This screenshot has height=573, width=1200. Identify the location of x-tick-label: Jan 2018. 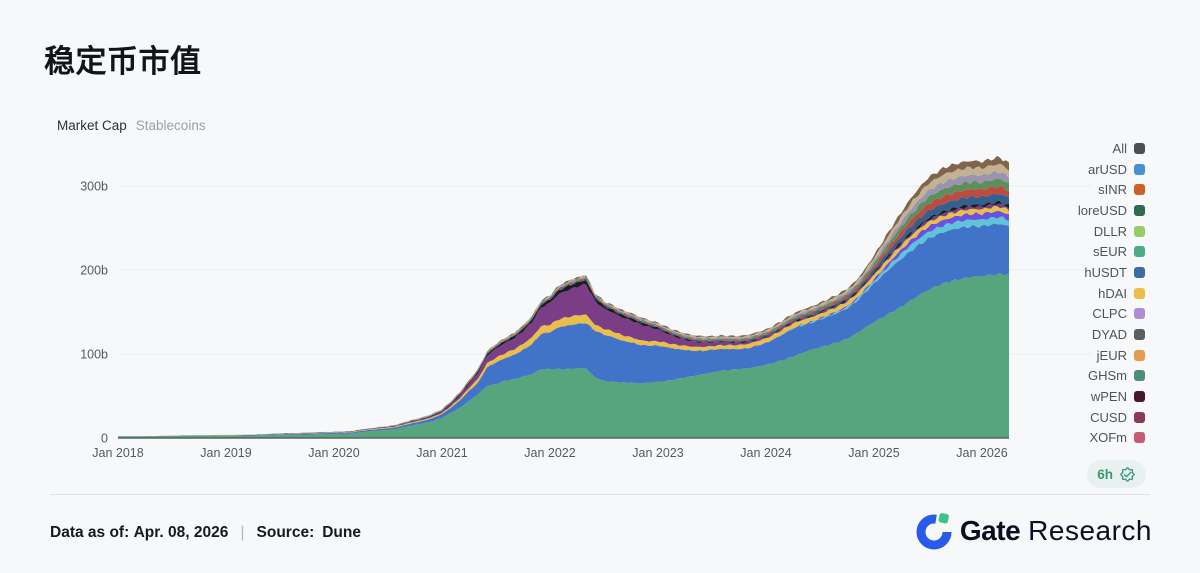
(117, 453).